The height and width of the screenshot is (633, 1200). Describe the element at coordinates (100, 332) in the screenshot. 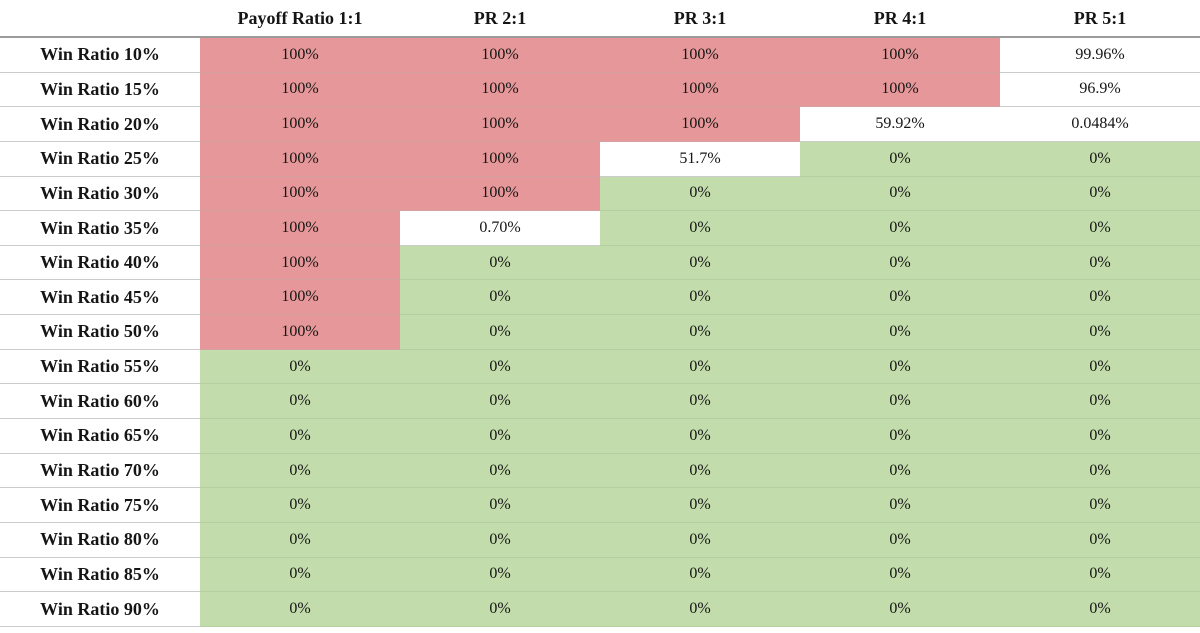

I see `row-label: Win Ratio 50%` at that location.